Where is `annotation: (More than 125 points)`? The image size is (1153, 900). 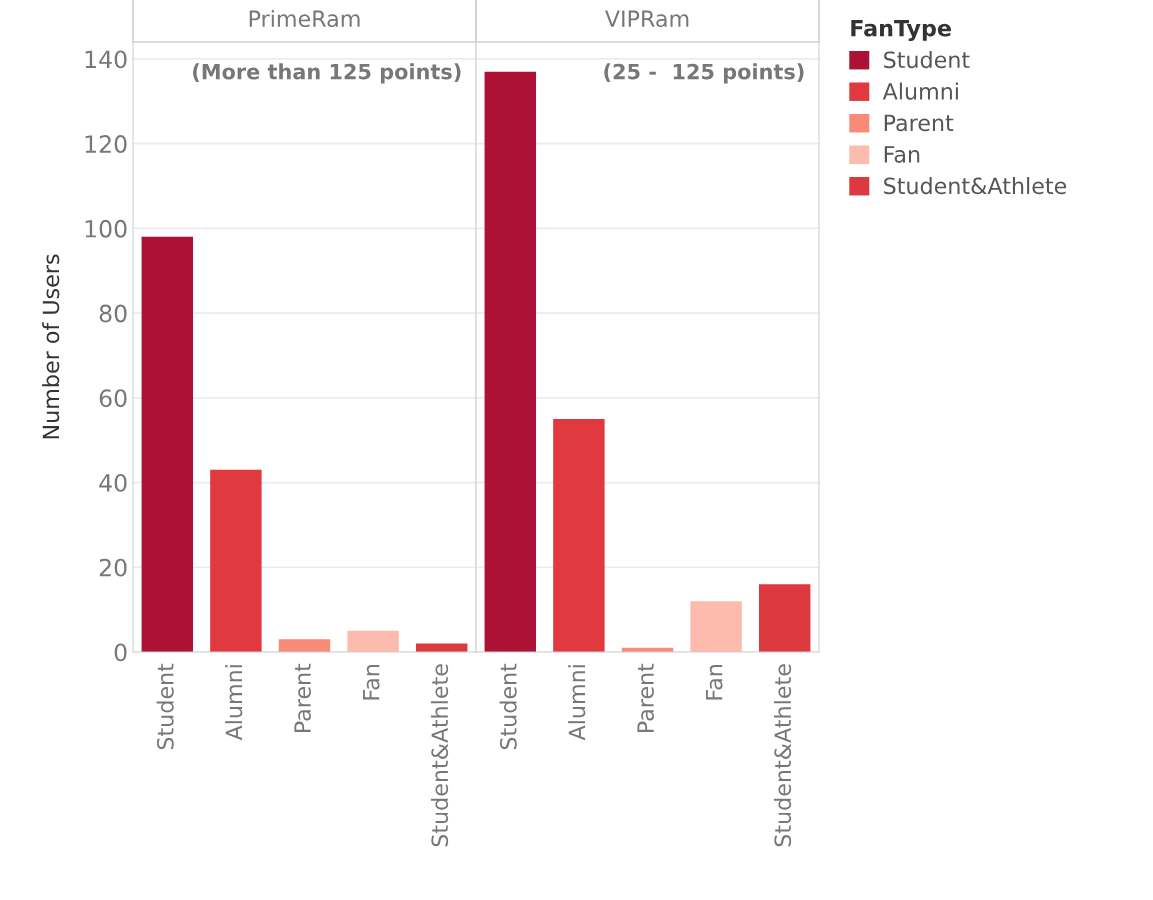
annotation: (More than 125 points) is located at coordinates (327, 73).